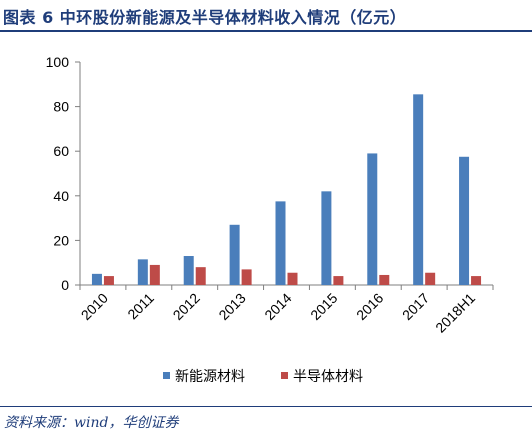  What do you see at coordinates (338, 280) in the screenshot?
I see `bar-semiconductor-2015` at bounding box center [338, 280].